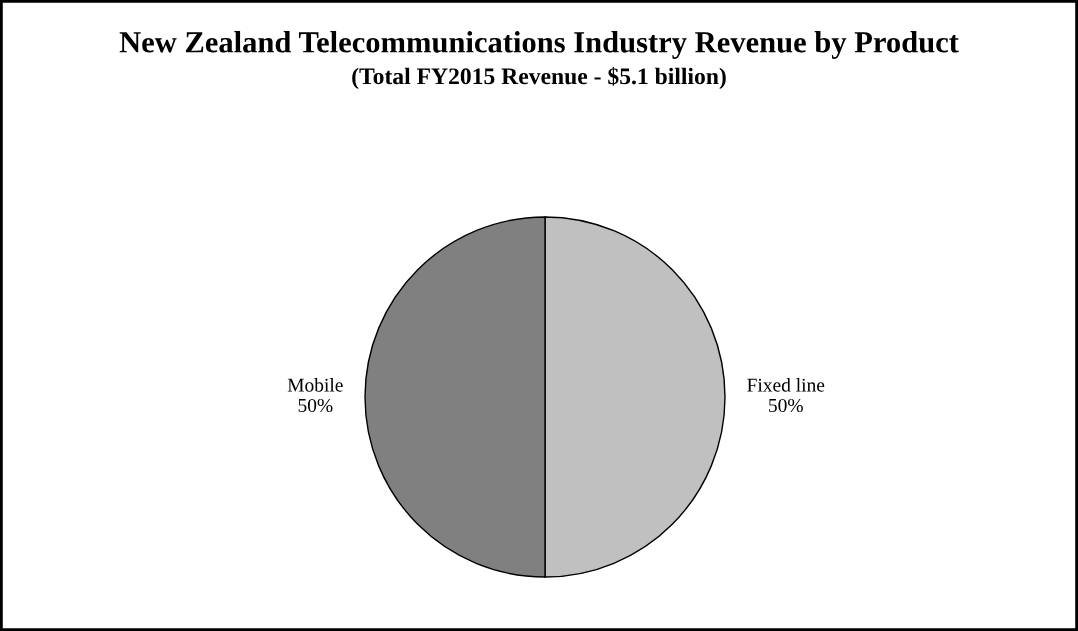  Describe the element at coordinates (786, 385) in the screenshot. I see `slice-label: Fixed line` at that location.